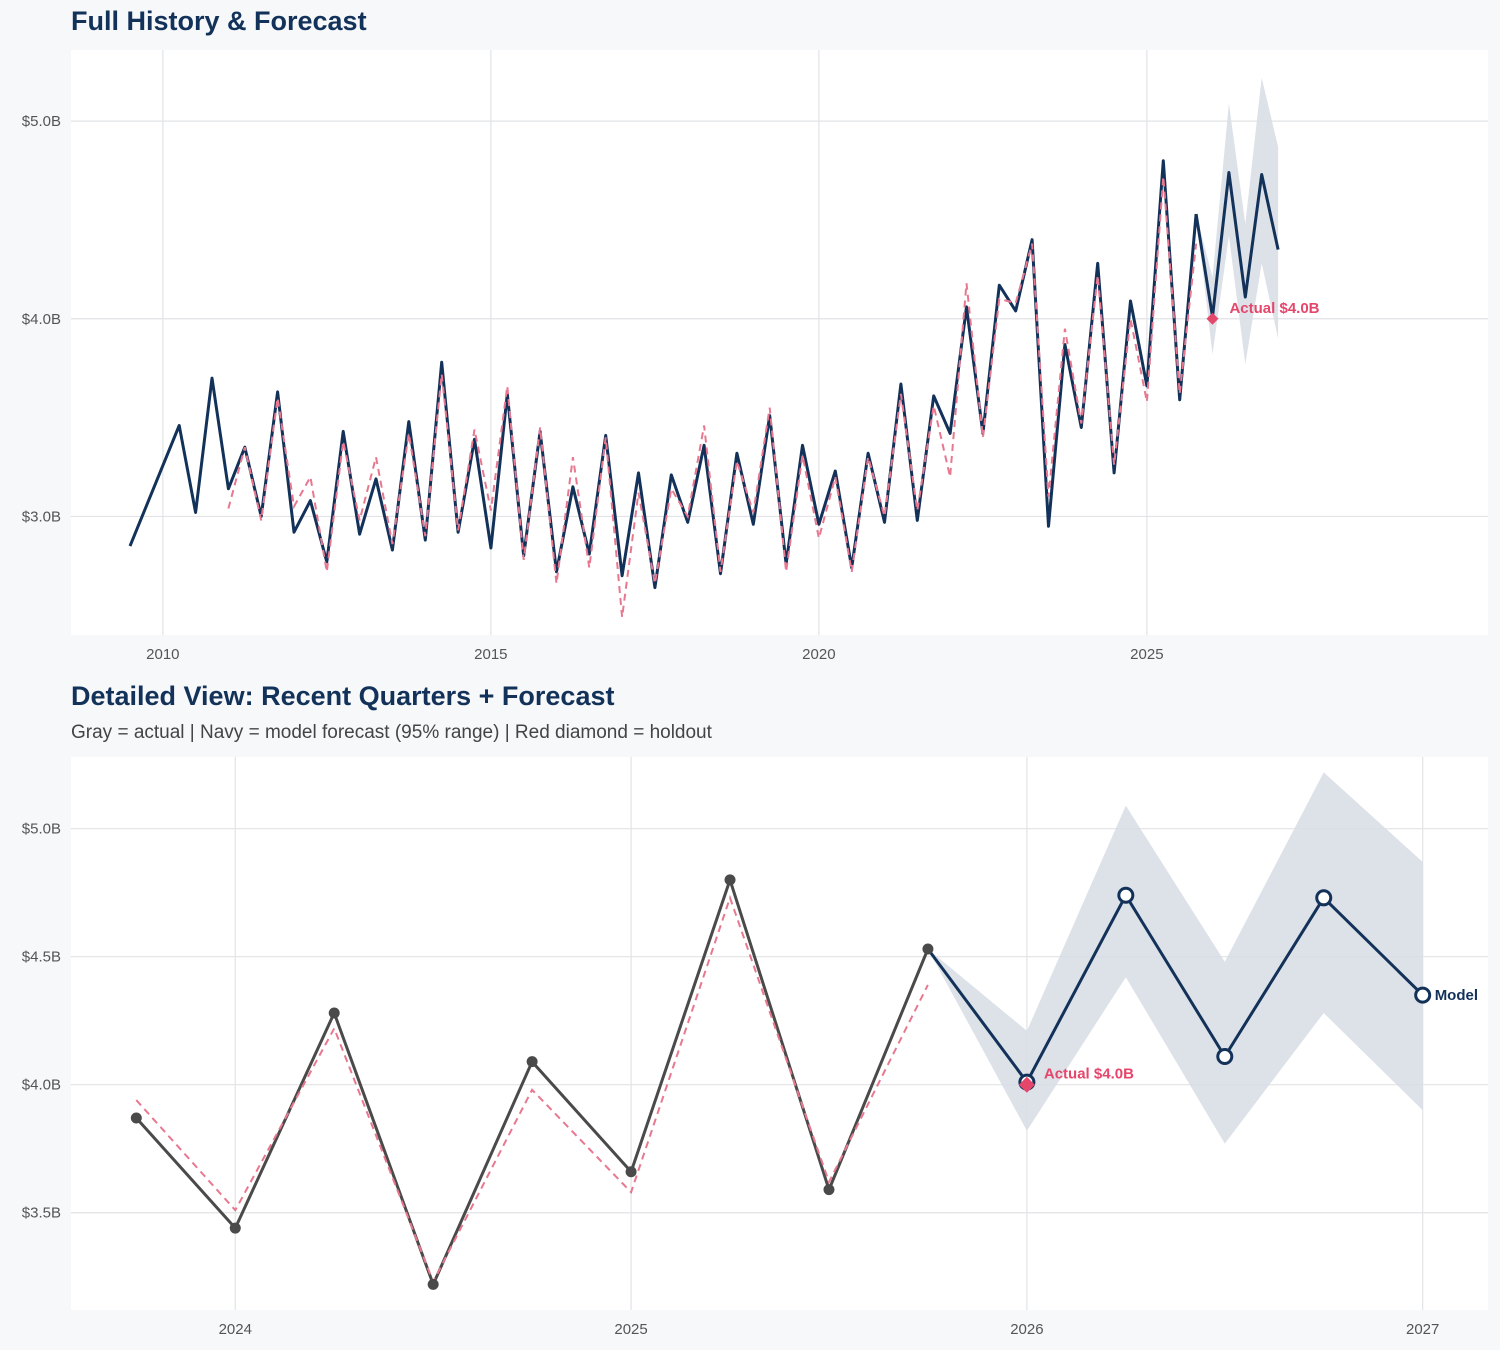  What do you see at coordinates (1026, 1329) in the screenshot?
I see `x-tick-label: 2026` at bounding box center [1026, 1329].